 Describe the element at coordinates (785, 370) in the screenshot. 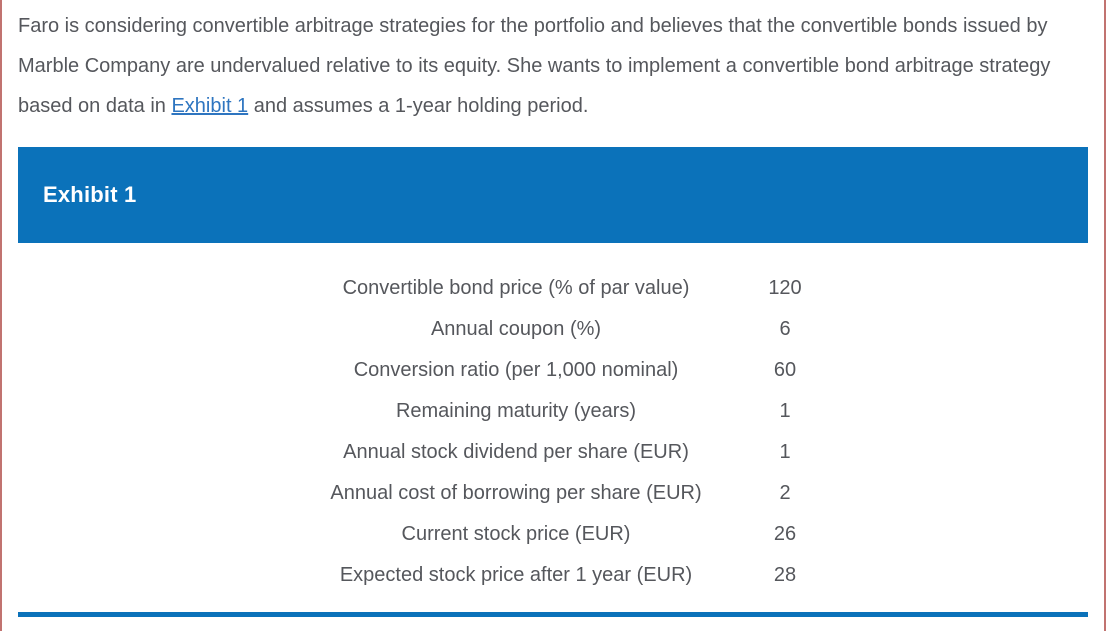

I see `row-value: 60` at that location.